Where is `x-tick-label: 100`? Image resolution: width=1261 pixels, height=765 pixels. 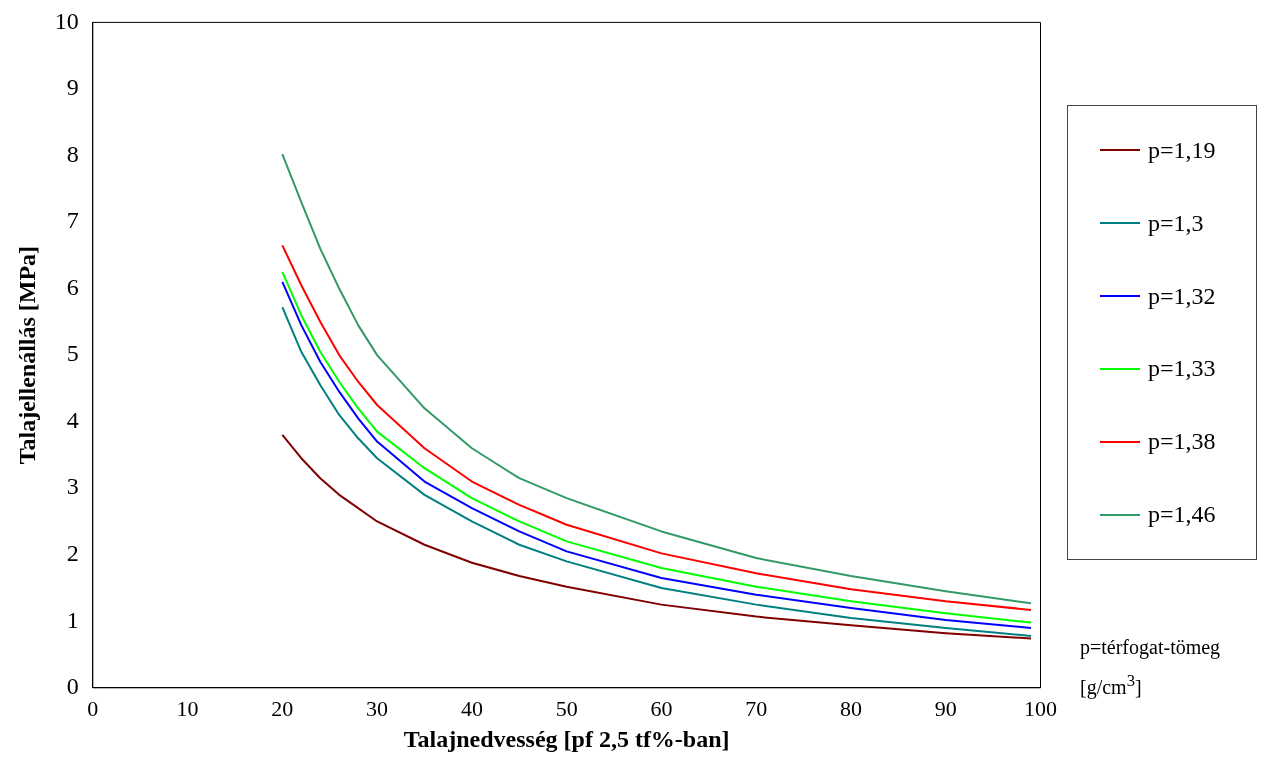
x-tick-label: 100 is located at coordinates (1040, 708).